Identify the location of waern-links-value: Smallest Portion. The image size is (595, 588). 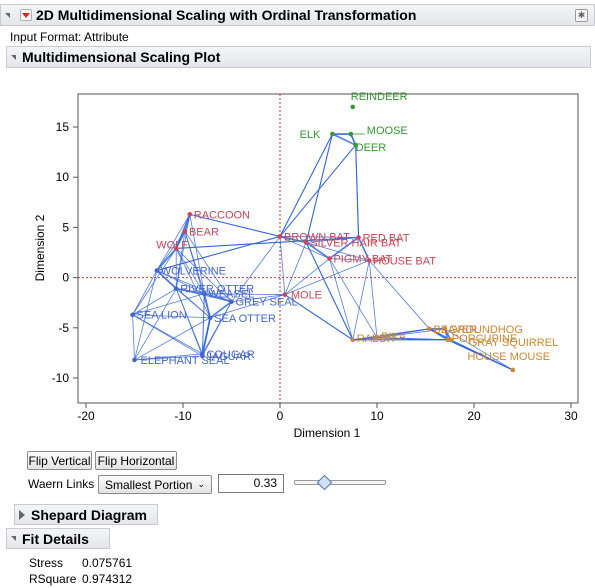
(149, 484).